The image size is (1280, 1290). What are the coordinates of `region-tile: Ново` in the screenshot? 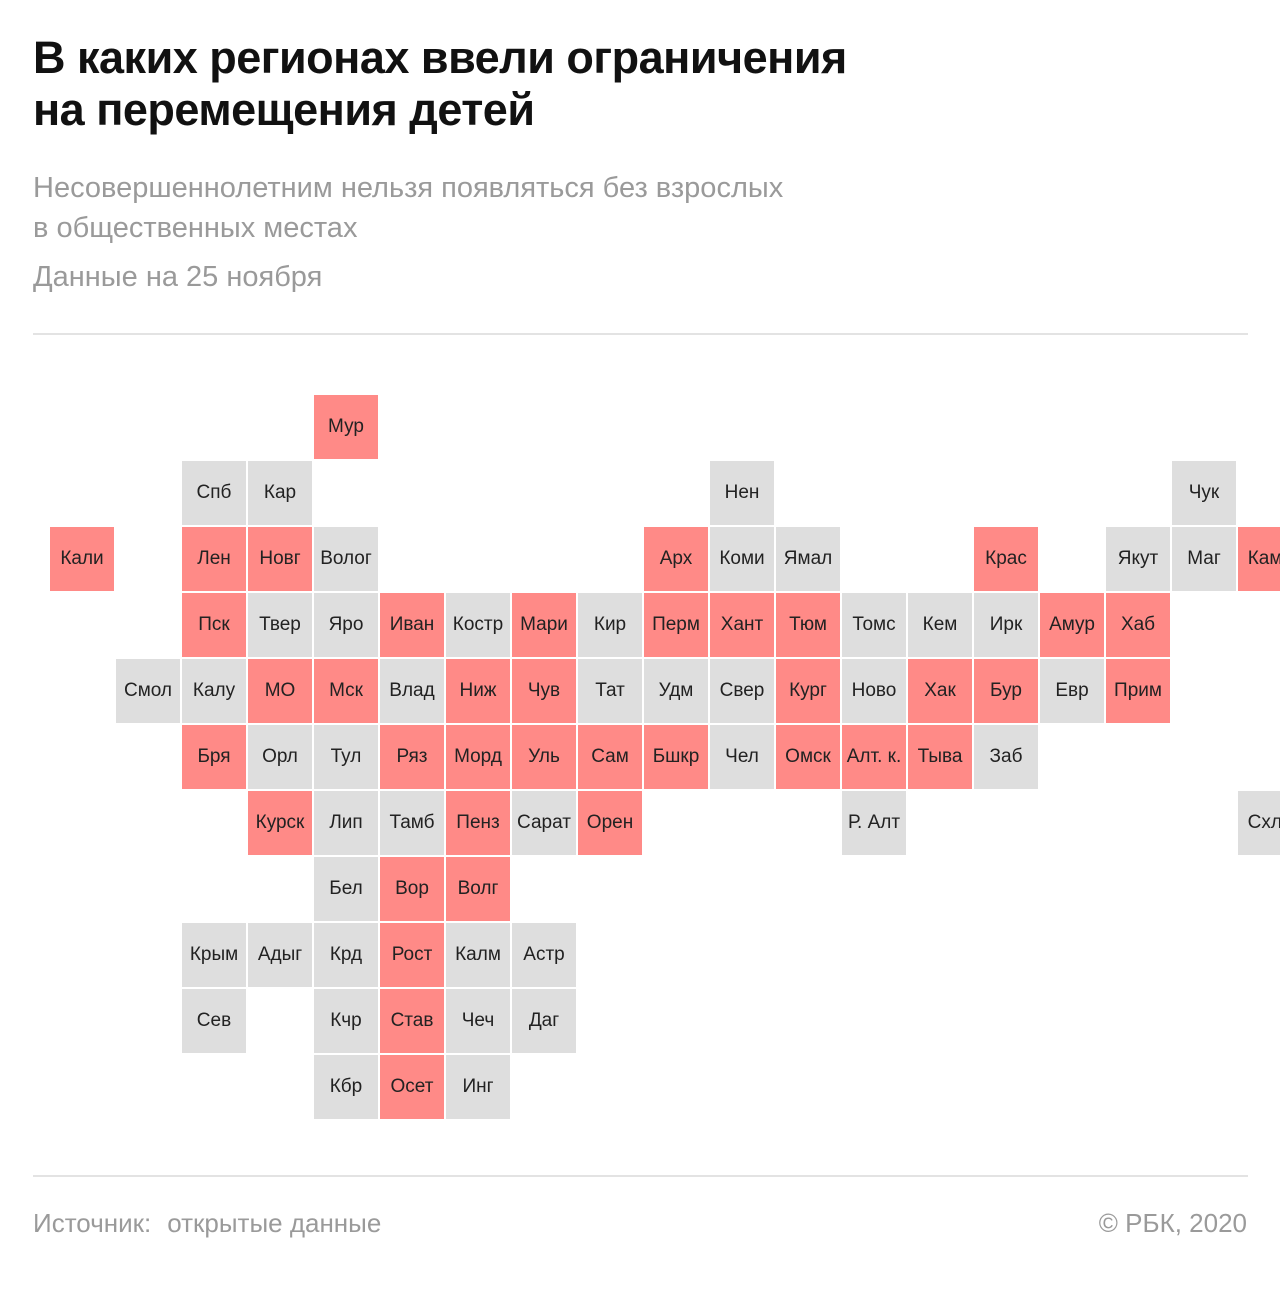 It's located at (874, 691).